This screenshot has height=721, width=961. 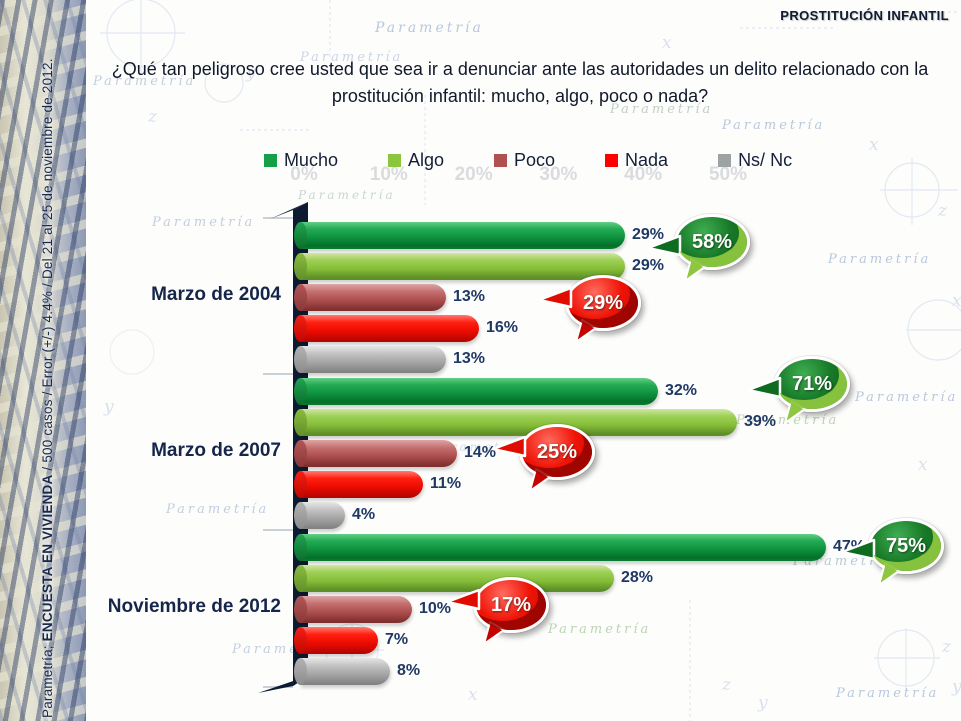 I want to click on red-callout-bubble: 25%, so click(x=543, y=458).